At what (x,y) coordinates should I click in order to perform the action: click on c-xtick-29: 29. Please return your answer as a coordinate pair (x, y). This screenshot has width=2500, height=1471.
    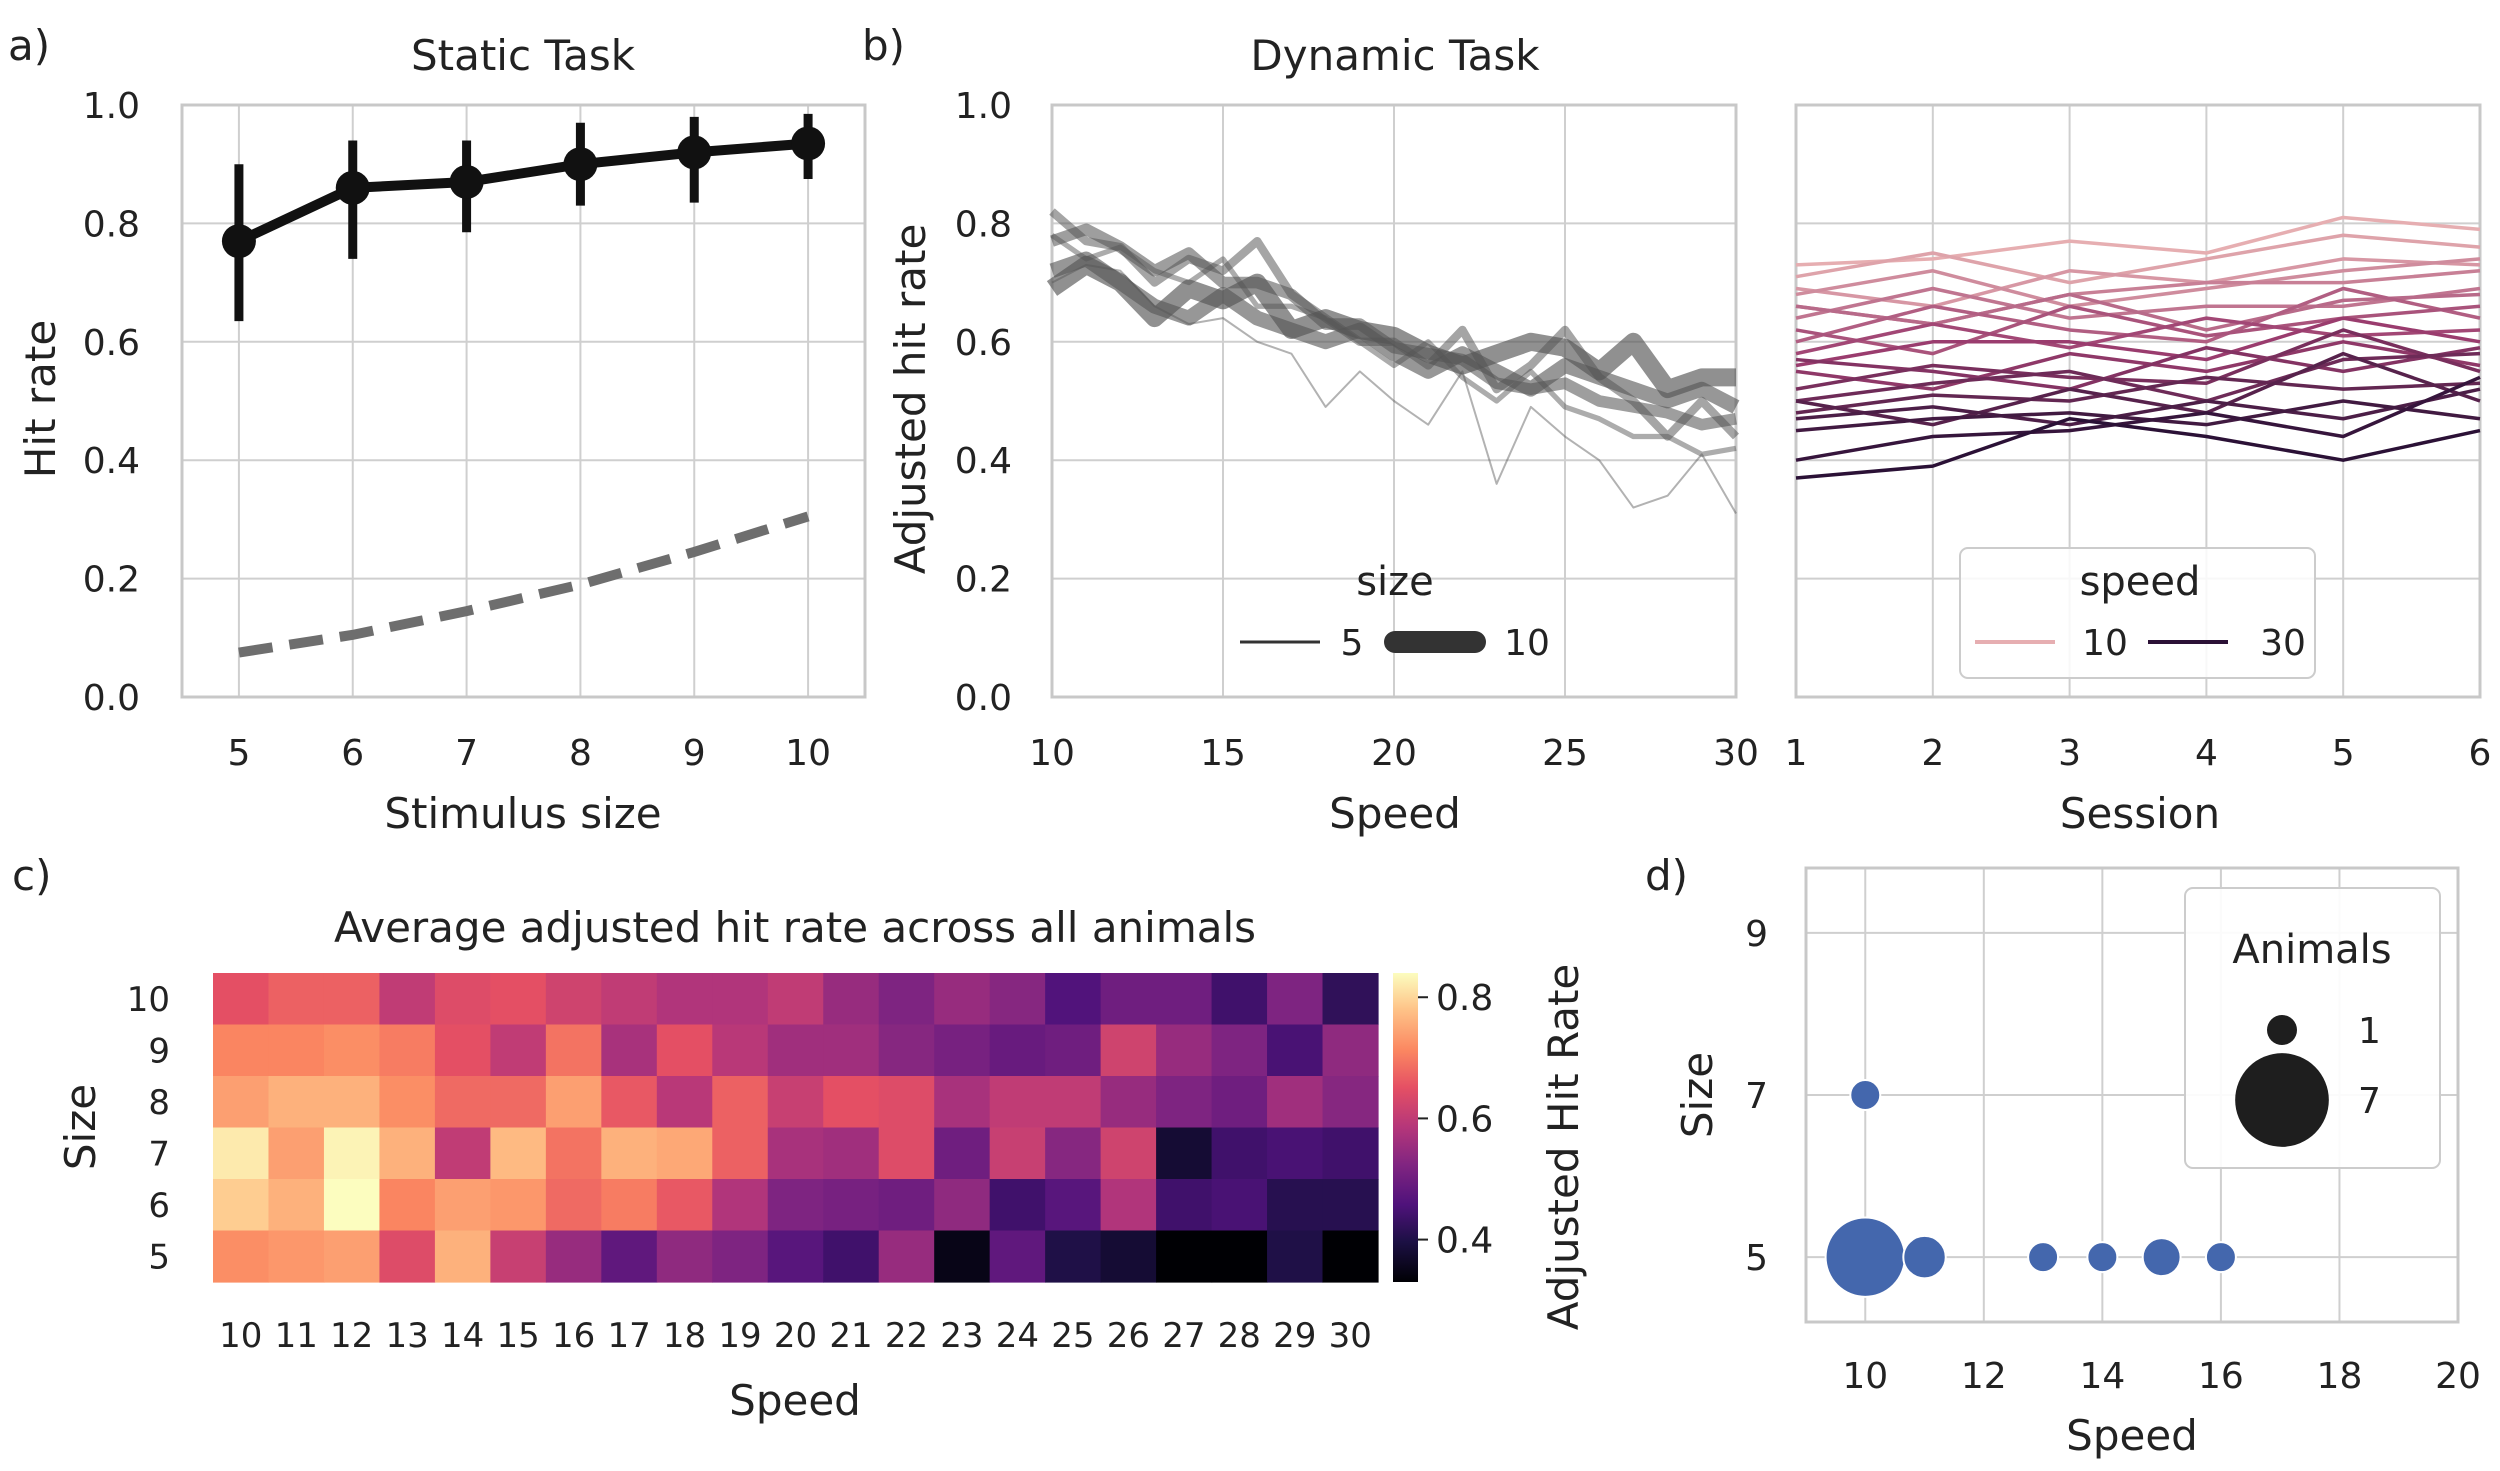
    Looking at the image, I should click on (1294, 1336).